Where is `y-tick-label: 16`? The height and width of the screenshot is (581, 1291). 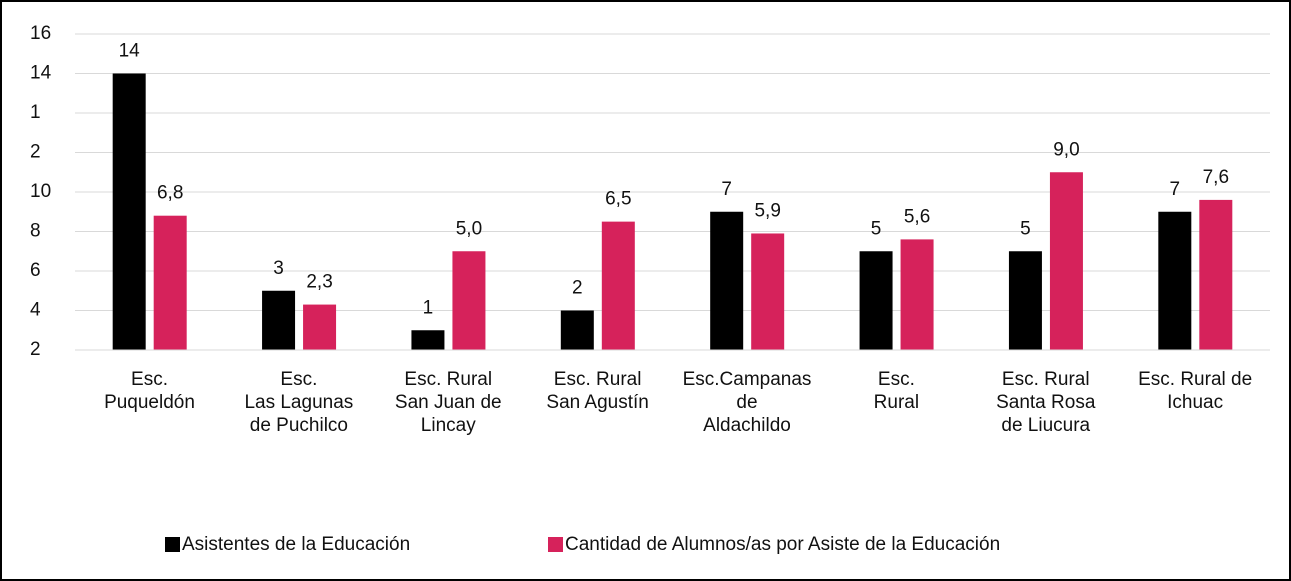 y-tick-label: 16 is located at coordinates (40, 33).